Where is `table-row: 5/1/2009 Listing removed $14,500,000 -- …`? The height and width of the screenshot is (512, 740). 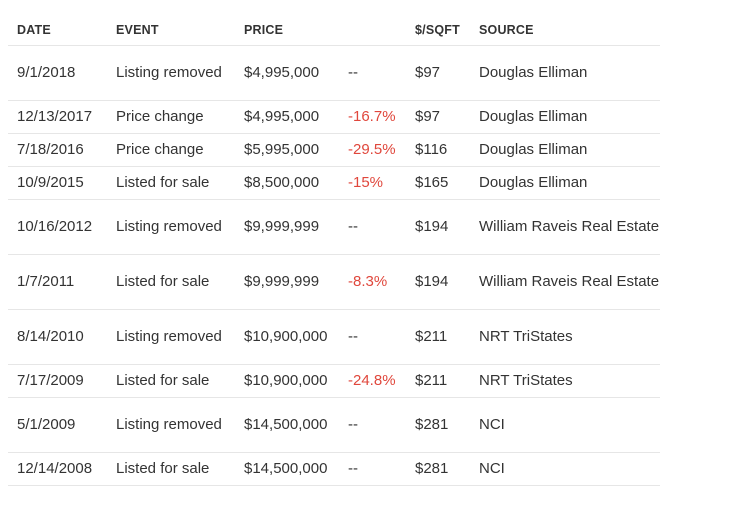
table-row: 5/1/2009 Listing removed $14,500,000 -- … is located at coordinates (334, 425).